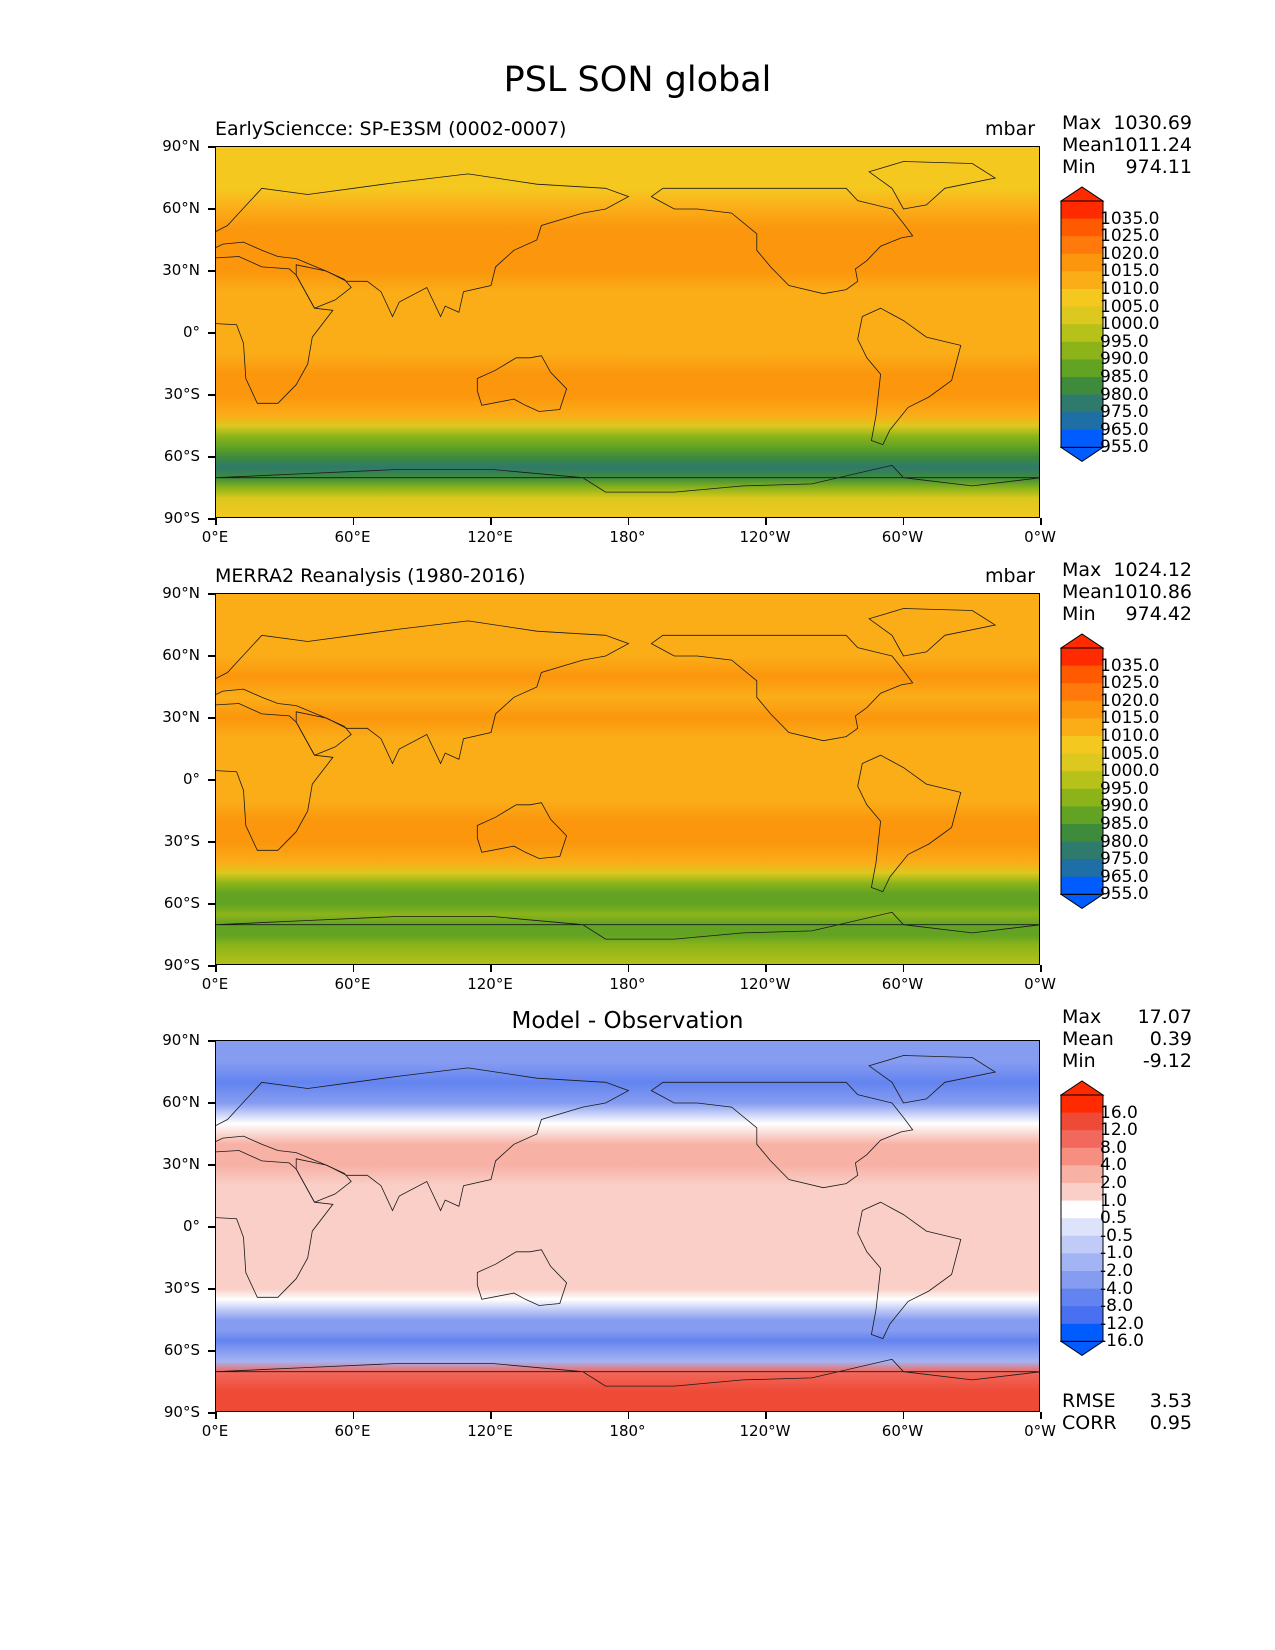 This screenshot has width=1275, height=1650. Describe the element at coordinates (1010, 129) in the screenshot. I see `panel-units: mbar` at that location.